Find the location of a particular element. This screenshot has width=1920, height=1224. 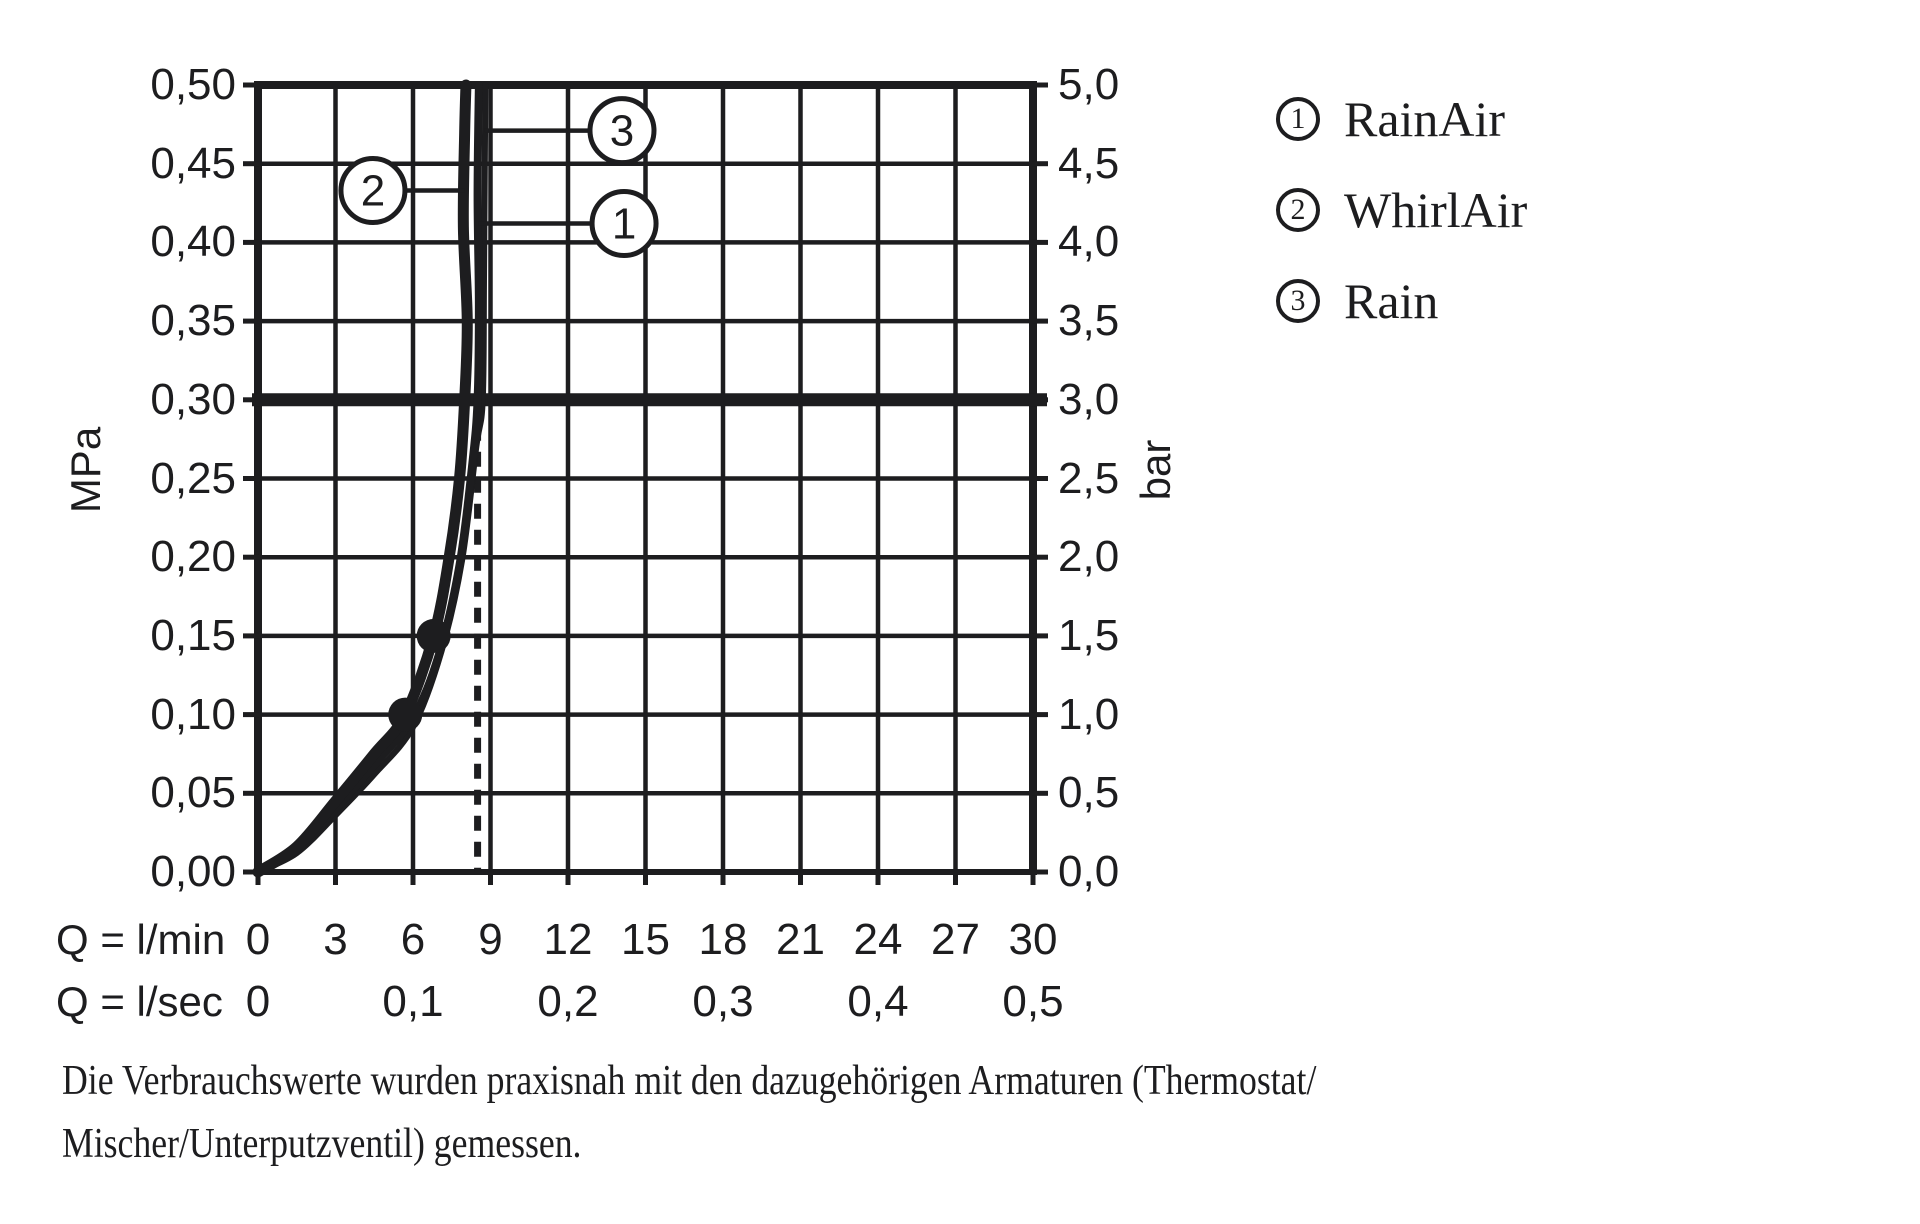

x-primary-tick-label: 0 is located at coordinates (258, 939).